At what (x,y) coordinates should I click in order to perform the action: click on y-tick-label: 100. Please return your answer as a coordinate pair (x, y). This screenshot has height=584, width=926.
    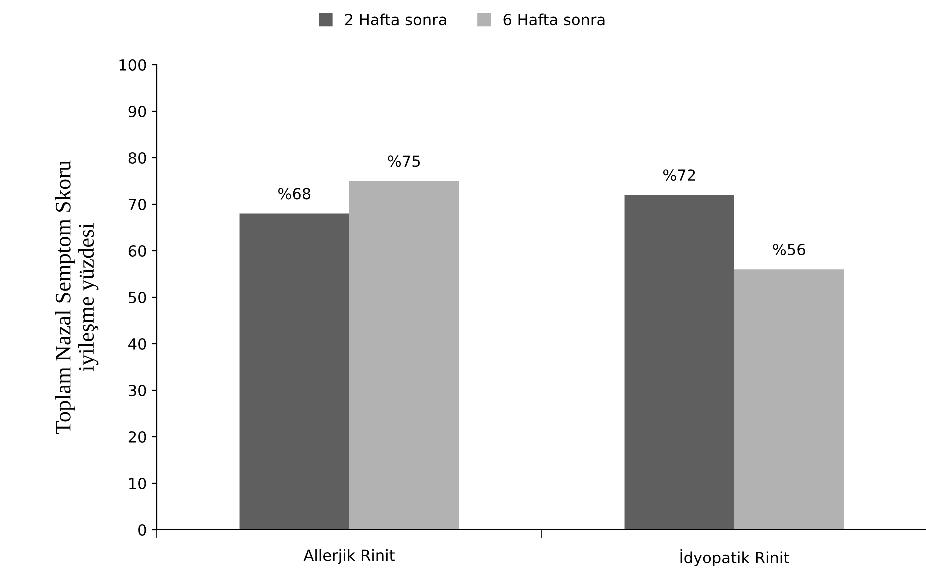
    Looking at the image, I should click on (133, 65).